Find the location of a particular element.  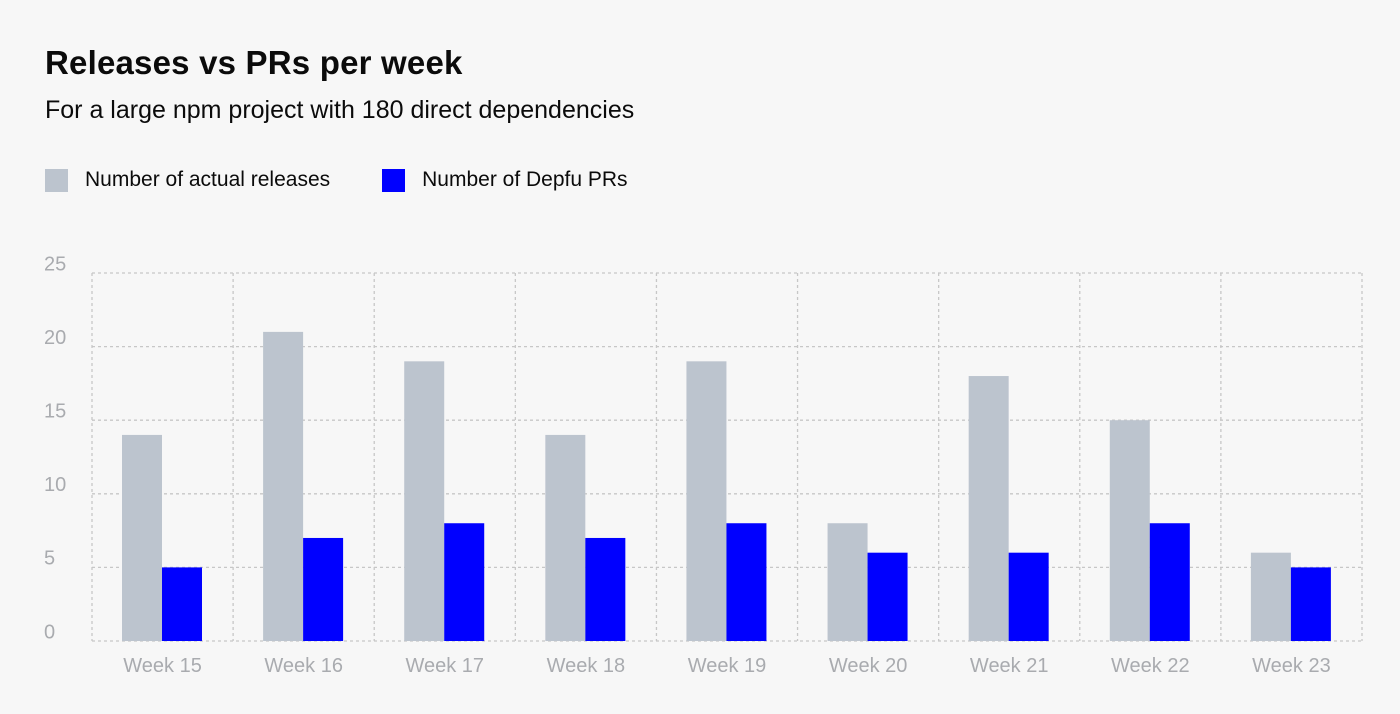

x-tick-label-8: Week 22 is located at coordinates (1150, 666).